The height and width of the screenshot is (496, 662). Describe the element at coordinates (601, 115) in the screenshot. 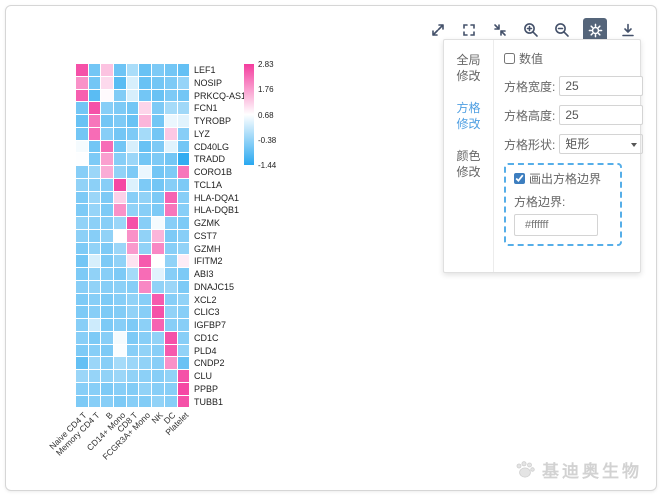

I see `cell-height-input` at that location.